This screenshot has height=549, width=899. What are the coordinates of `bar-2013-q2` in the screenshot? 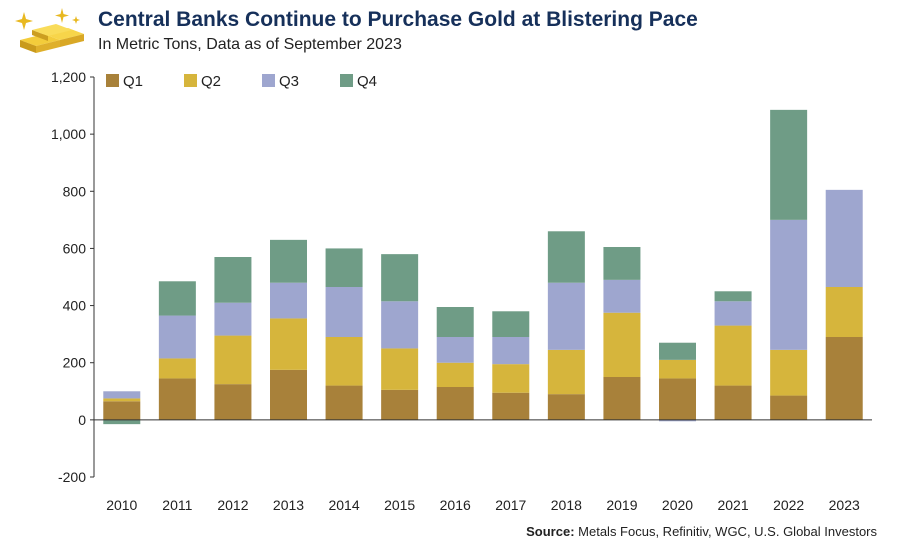 It's located at (288, 344).